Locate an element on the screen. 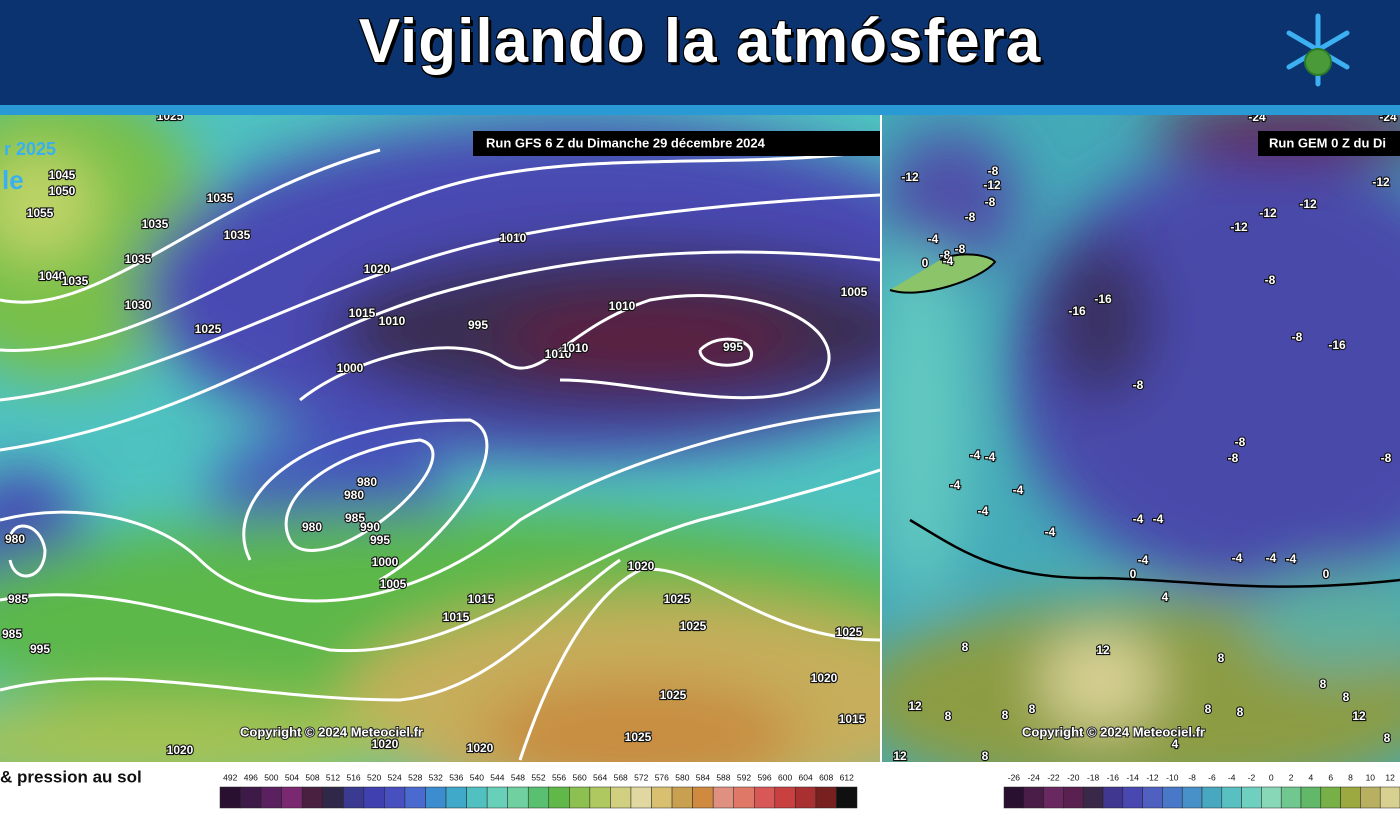 The image size is (1400, 817). colorbar-tick-label: -14 is located at coordinates (1133, 777).